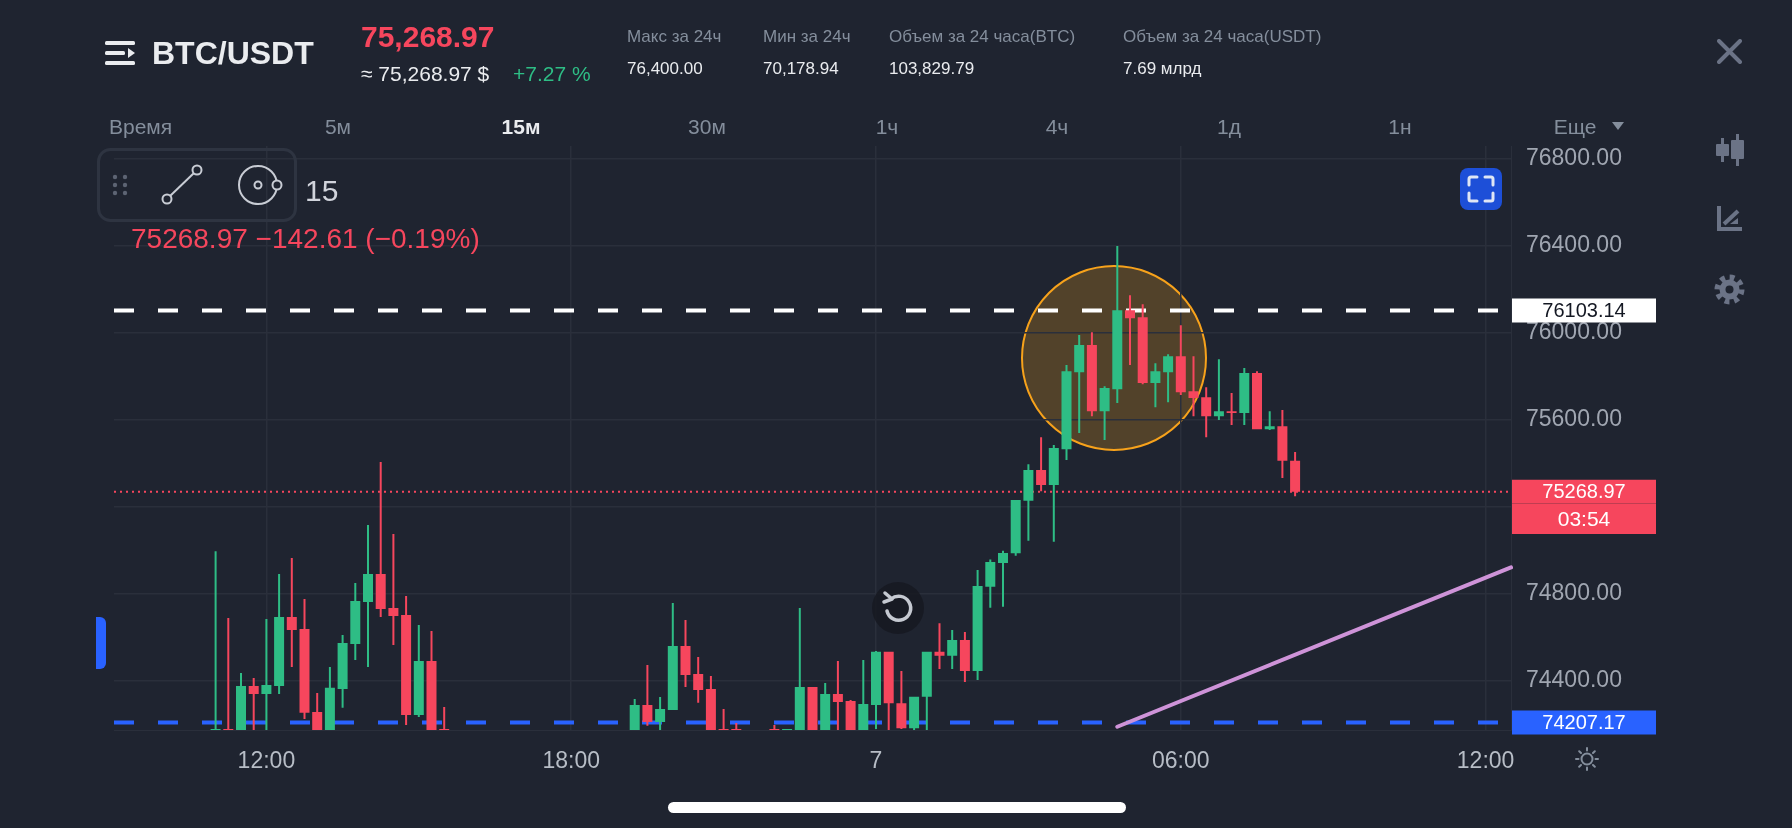 The image size is (1792, 828). Describe the element at coordinates (1574, 244) in the screenshot. I see `y-tick-label: 76400.00` at that location.